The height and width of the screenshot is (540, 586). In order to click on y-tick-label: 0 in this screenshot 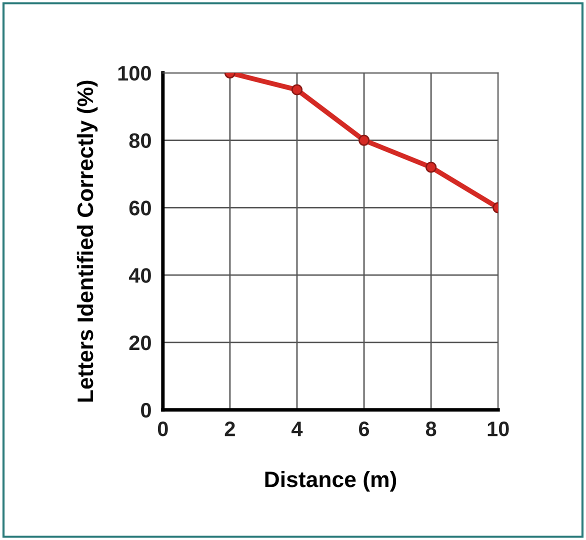, I will do `click(146, 410)`.